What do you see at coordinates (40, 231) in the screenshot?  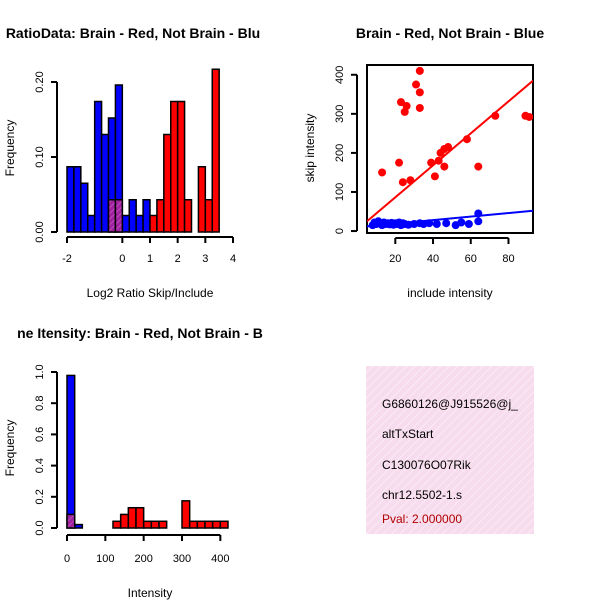 I see `y-tick-label: 0.00` at bounding box center [40, 231].